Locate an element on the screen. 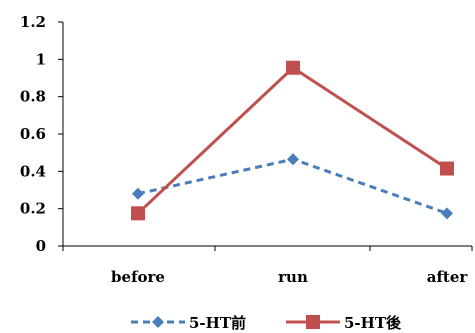 The image size is (475, 333). y-tick-label: 0.8 is located at coordinates (33, 97).